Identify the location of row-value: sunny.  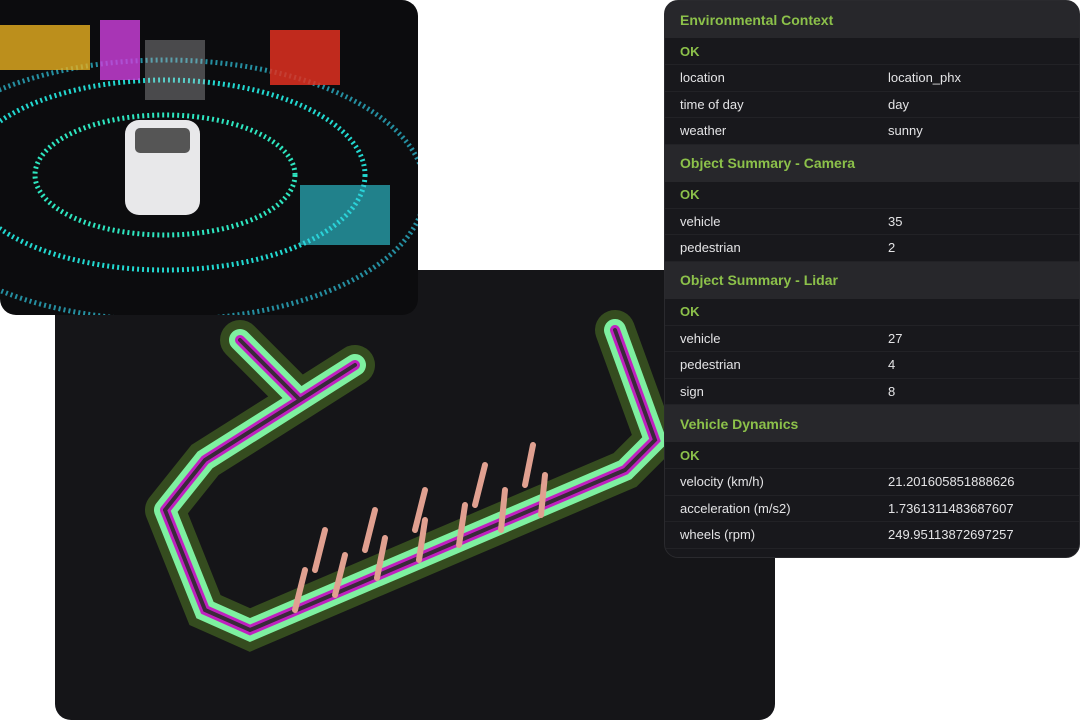
(905, 131).